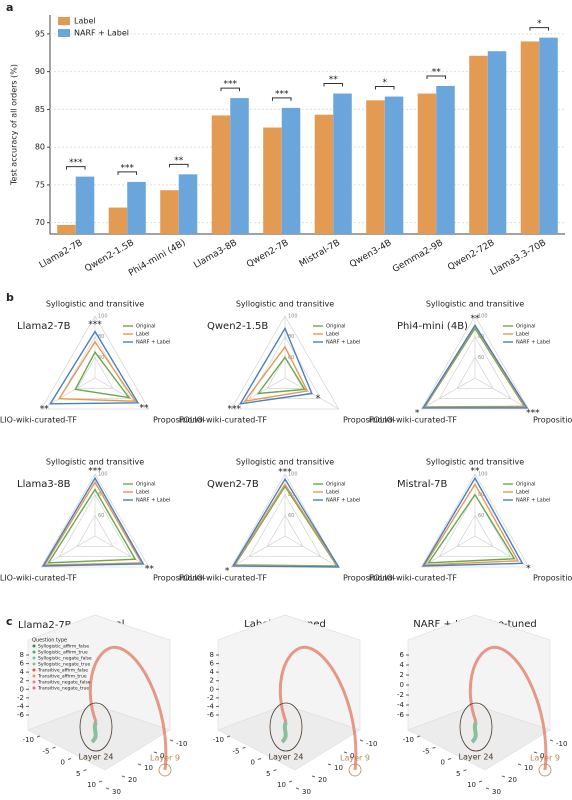 This screenshot has height=800, width=572. Describe the element at coordinates (44, 326) in the screenshot. I see `radar-title: Llama2-7B` at that location.